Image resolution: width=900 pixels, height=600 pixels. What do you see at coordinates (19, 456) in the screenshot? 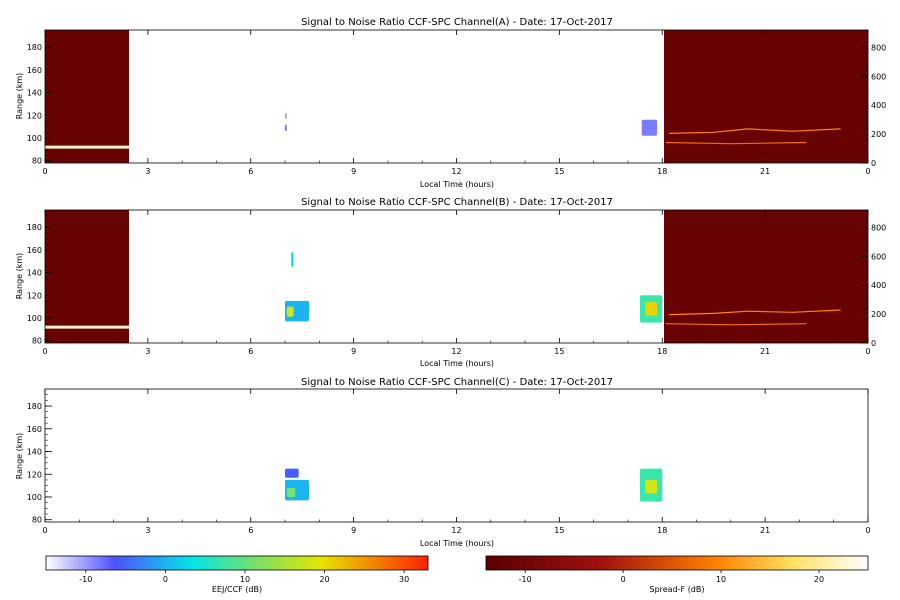
I see `panel-c-ylabel: Range (km)` at bounding box center [19, 456].